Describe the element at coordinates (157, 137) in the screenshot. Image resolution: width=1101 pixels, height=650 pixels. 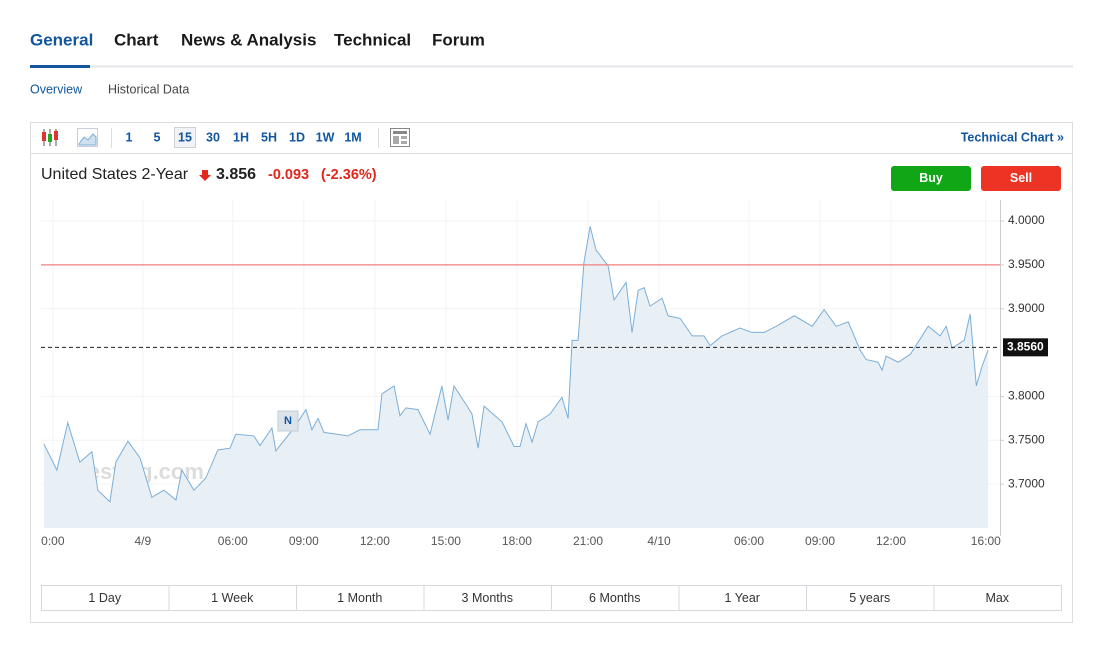
I see `interval-button: 5` at that location.